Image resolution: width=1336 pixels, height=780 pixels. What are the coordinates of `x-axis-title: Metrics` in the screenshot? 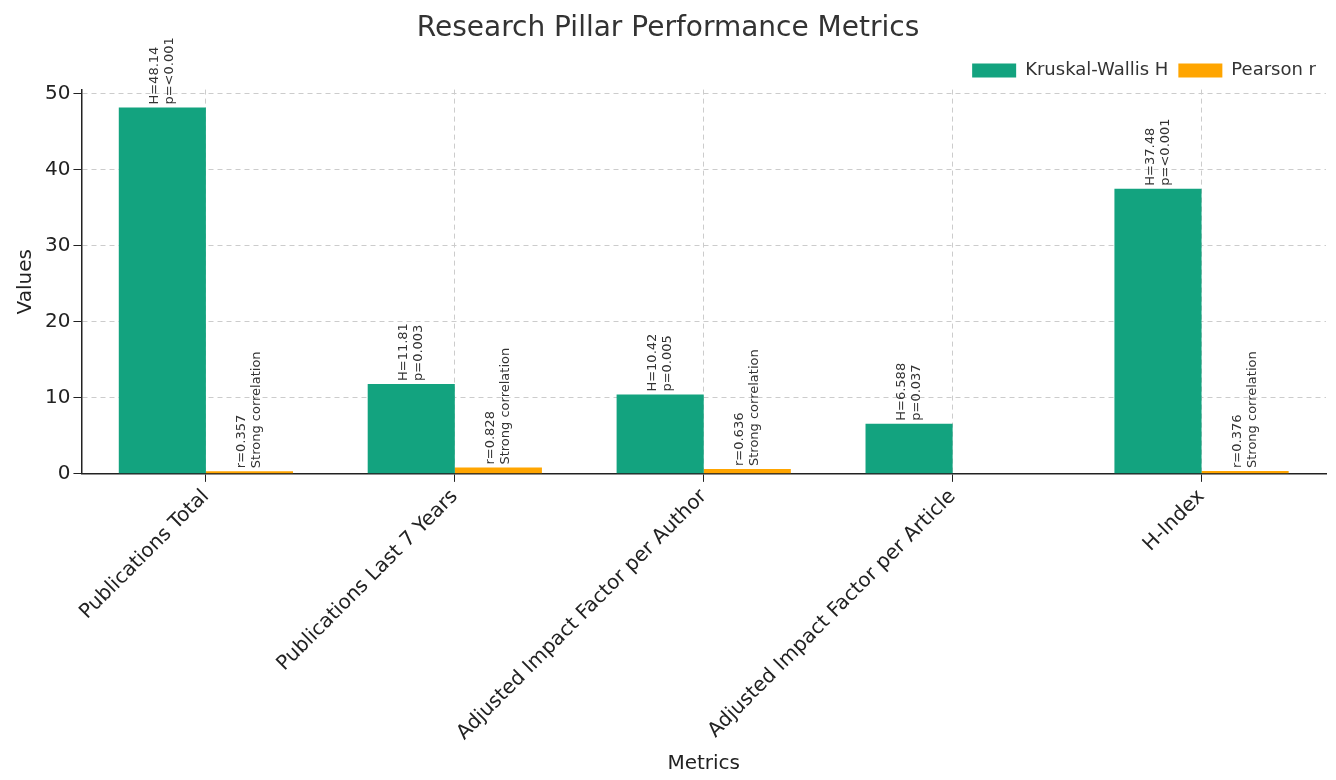 It's located at (704, 762).